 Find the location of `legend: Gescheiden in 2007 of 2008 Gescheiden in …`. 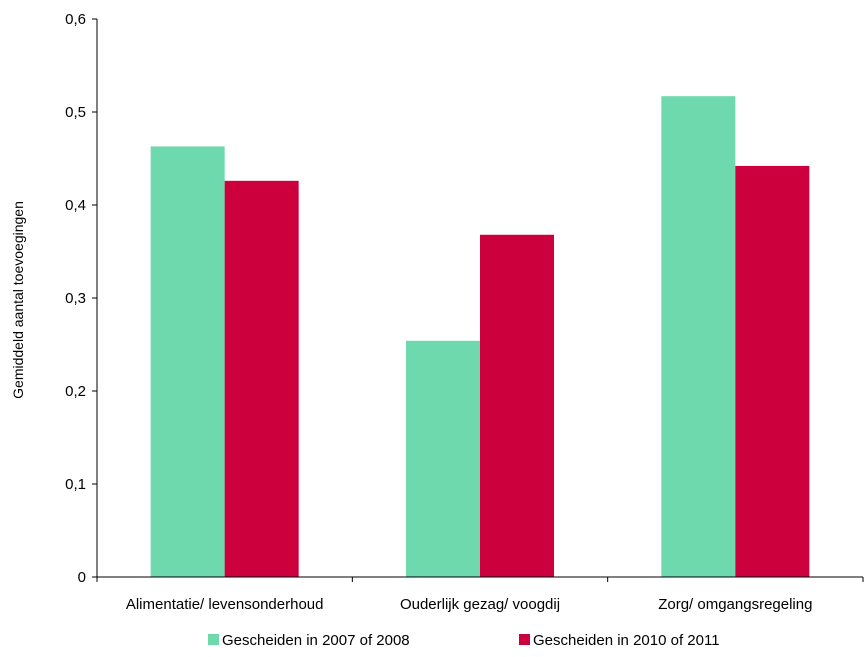

legend: Gescheiden in 2007 of 2008 Gescheiden in … is located at coordinates (464, 640).